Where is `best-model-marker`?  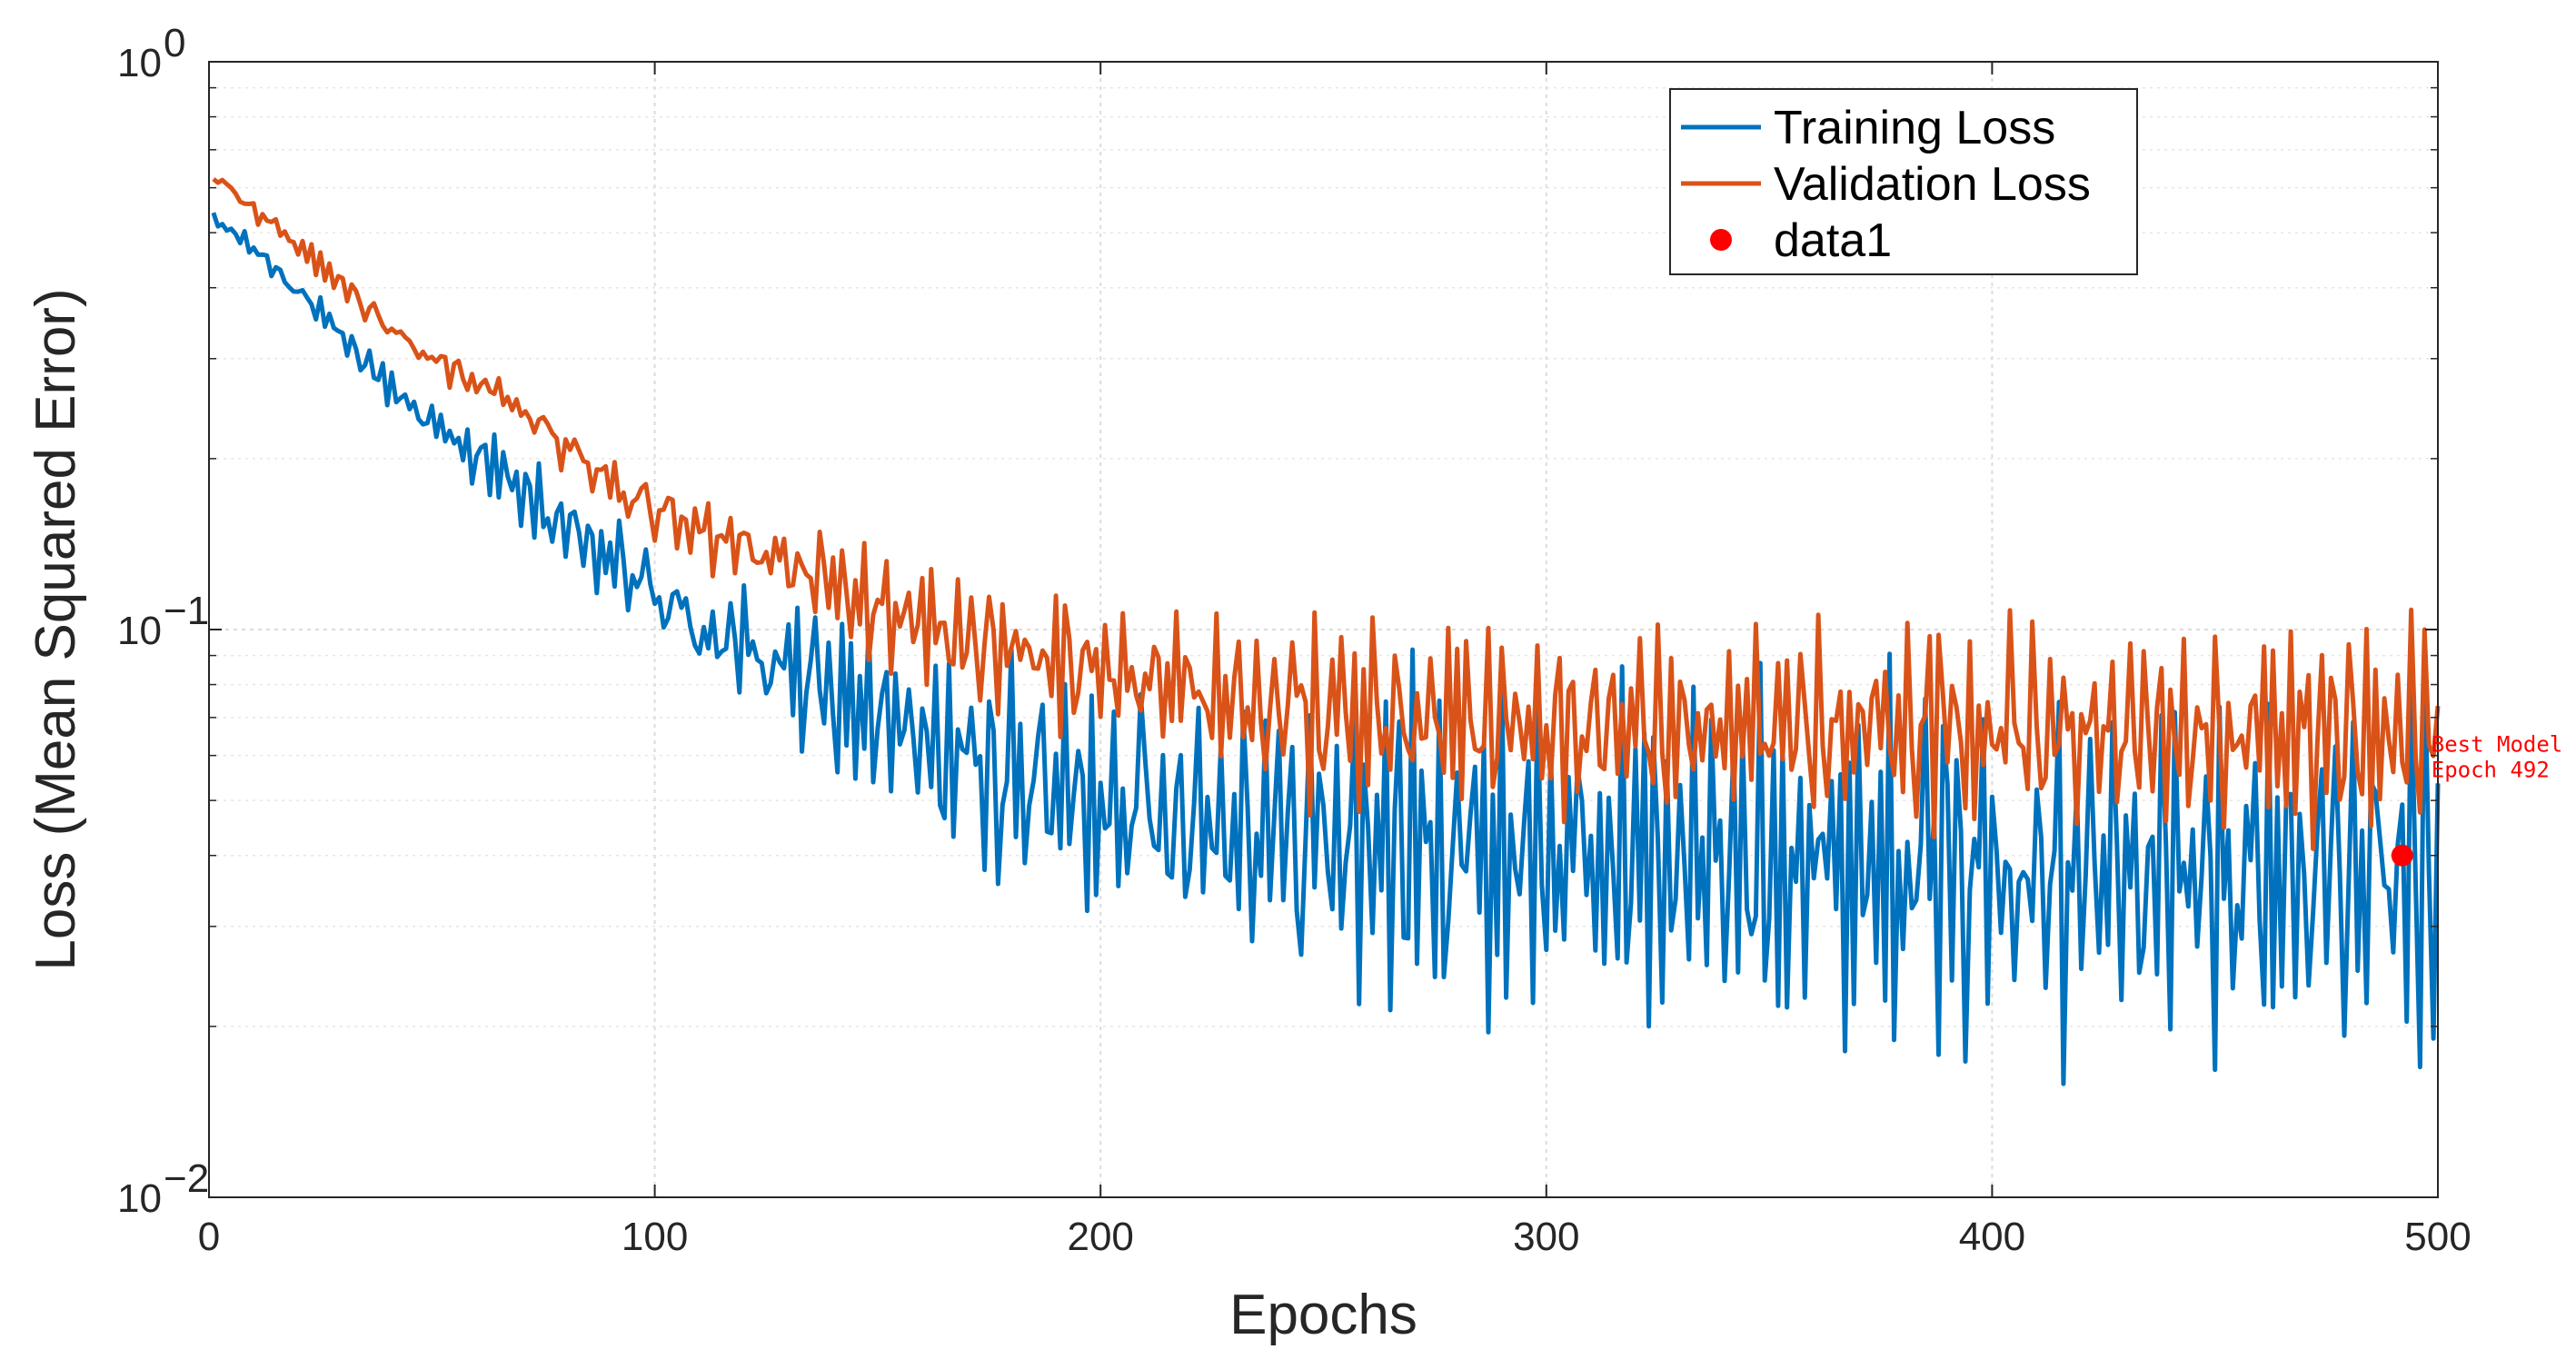
best-model-marker is located at coordinates (2402, 856).